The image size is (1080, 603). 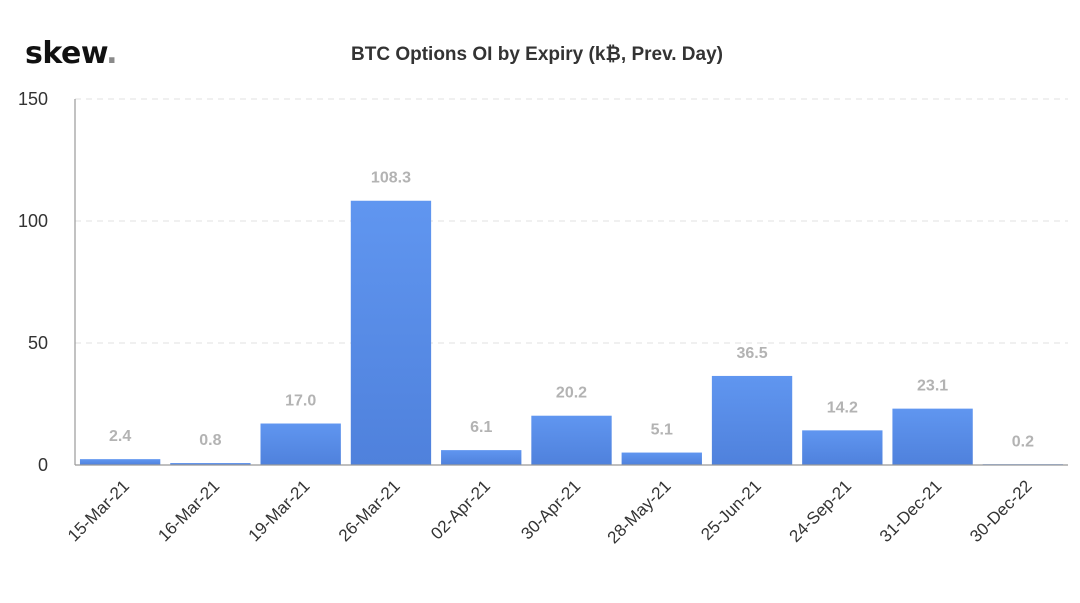 I want to click on y-axis-ticks: 0 50 100 150, so click(x=33, y=282).